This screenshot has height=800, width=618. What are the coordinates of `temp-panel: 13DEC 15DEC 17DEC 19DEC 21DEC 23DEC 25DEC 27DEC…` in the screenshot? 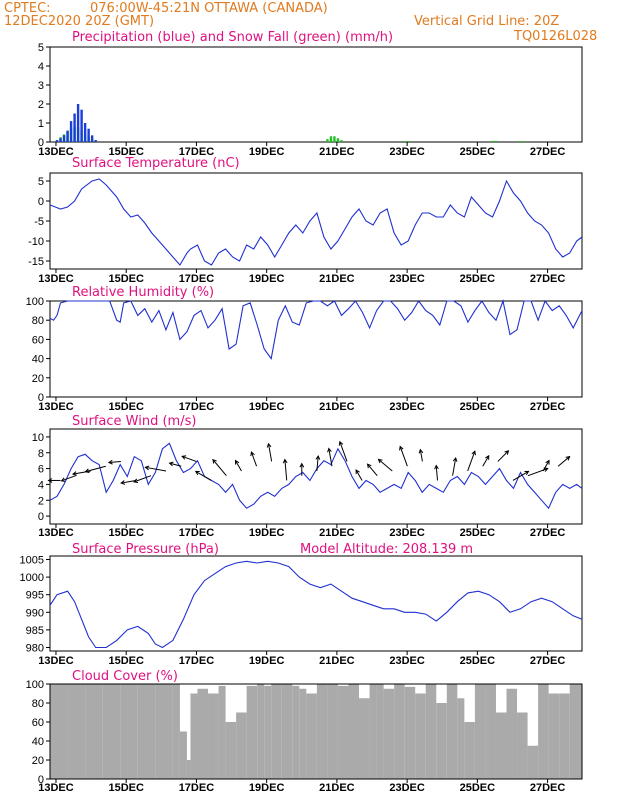 It's located at (305, 228).